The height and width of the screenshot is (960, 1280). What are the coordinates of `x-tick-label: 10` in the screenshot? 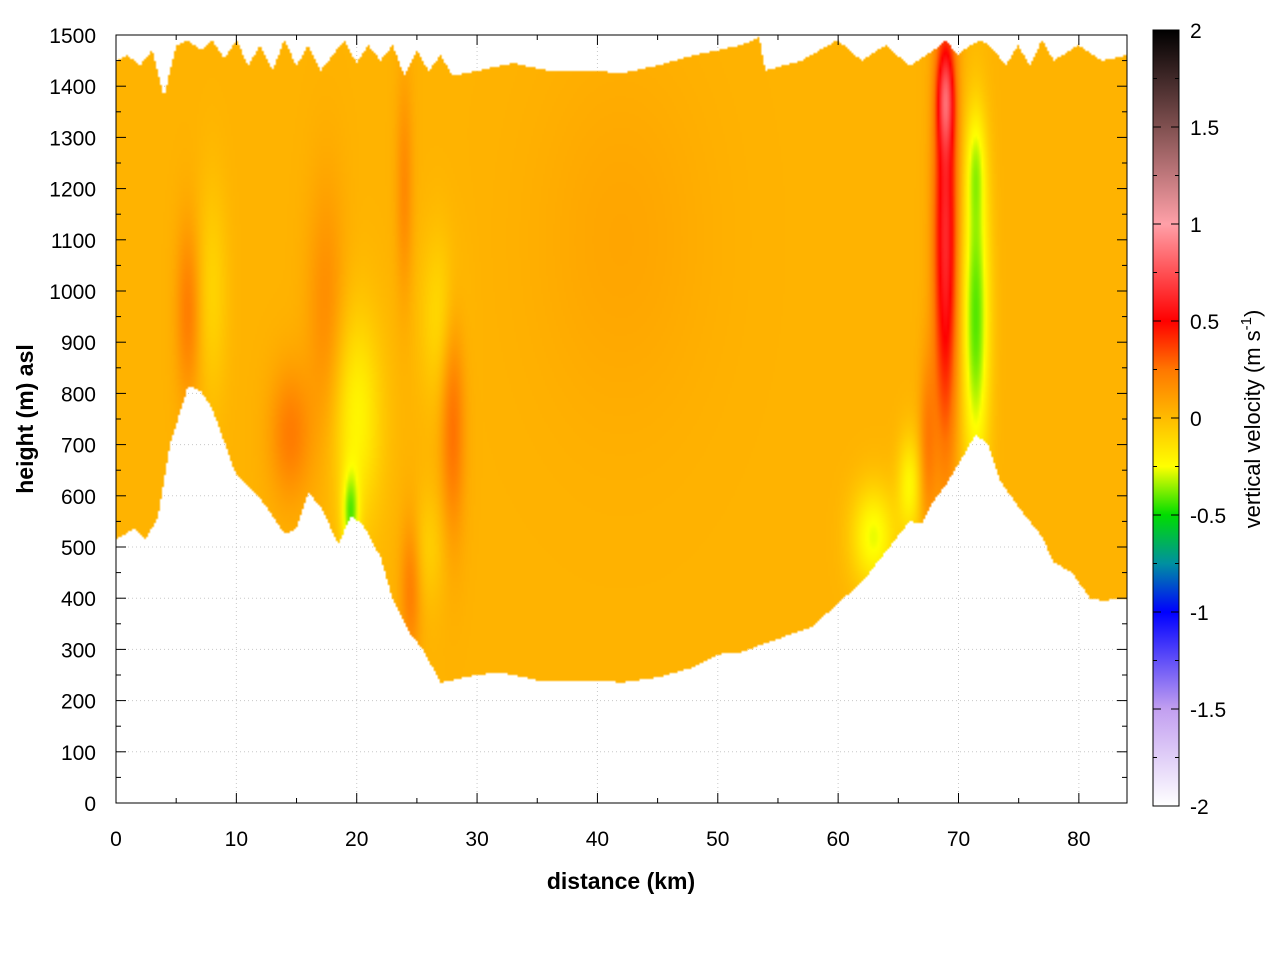 It's located at (236, 839).